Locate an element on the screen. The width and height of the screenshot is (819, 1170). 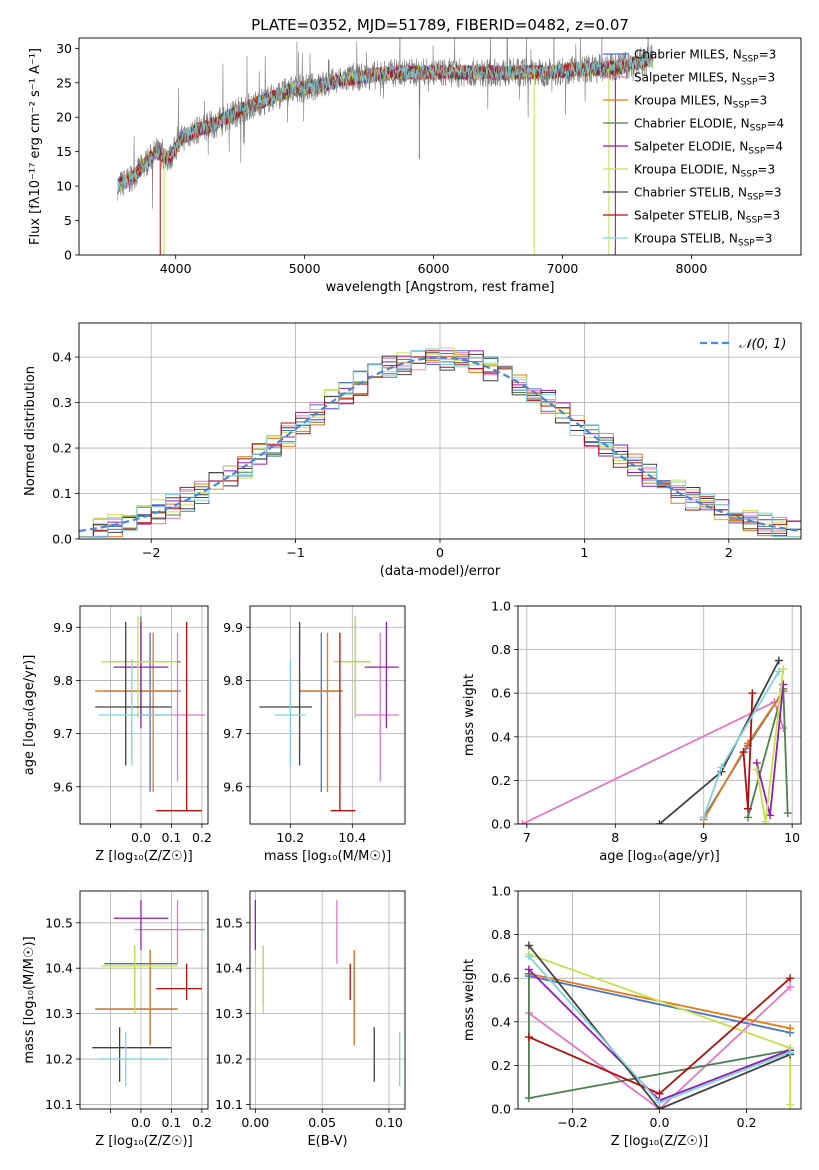
y-tick-label: 10.5 is located at coordinates (59, 922).